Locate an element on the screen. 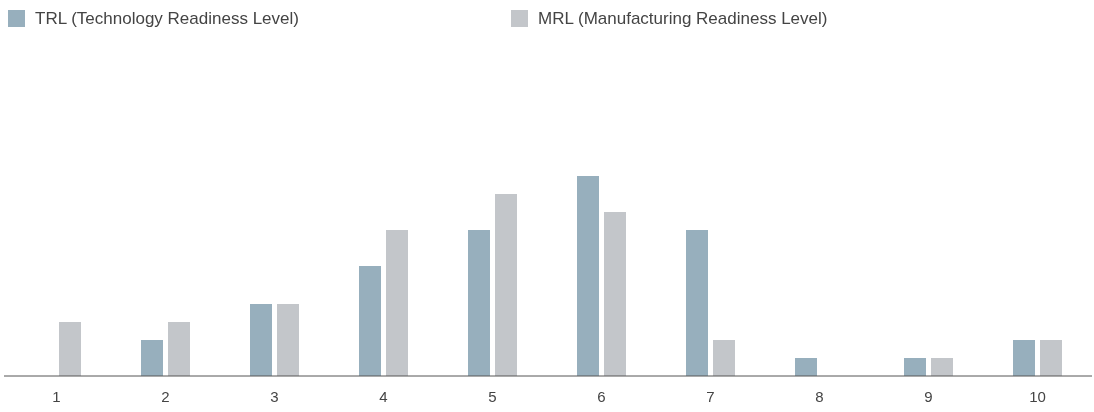  x-tick-label: 6 is located at coordinates (601, 396).